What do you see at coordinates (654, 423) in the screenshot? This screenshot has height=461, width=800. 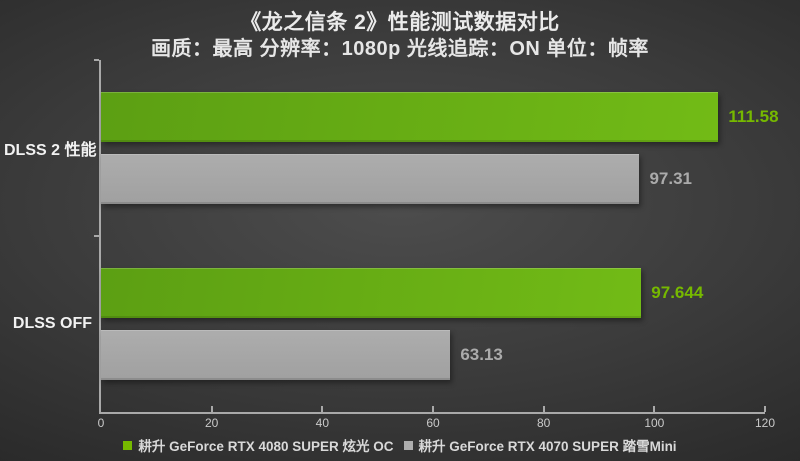 I see `x-axis-tick-label: 100` at bounding box center [654, 423].